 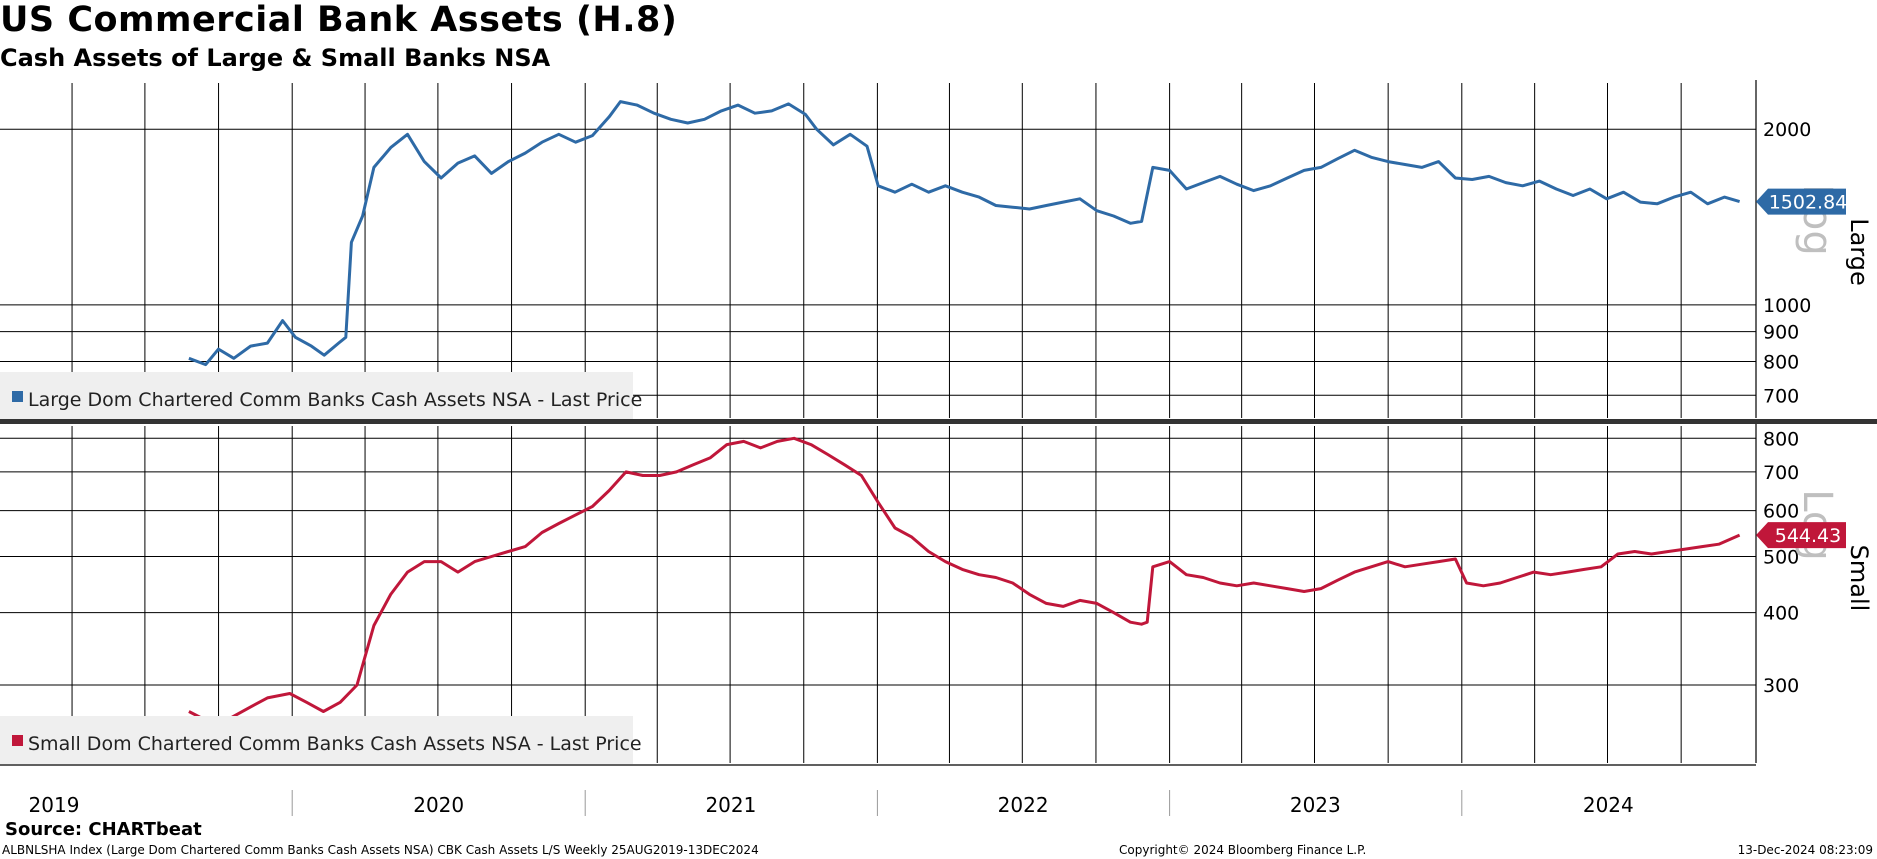 I want to click on y-tick-label: 300, so click(x=1781, y=686).